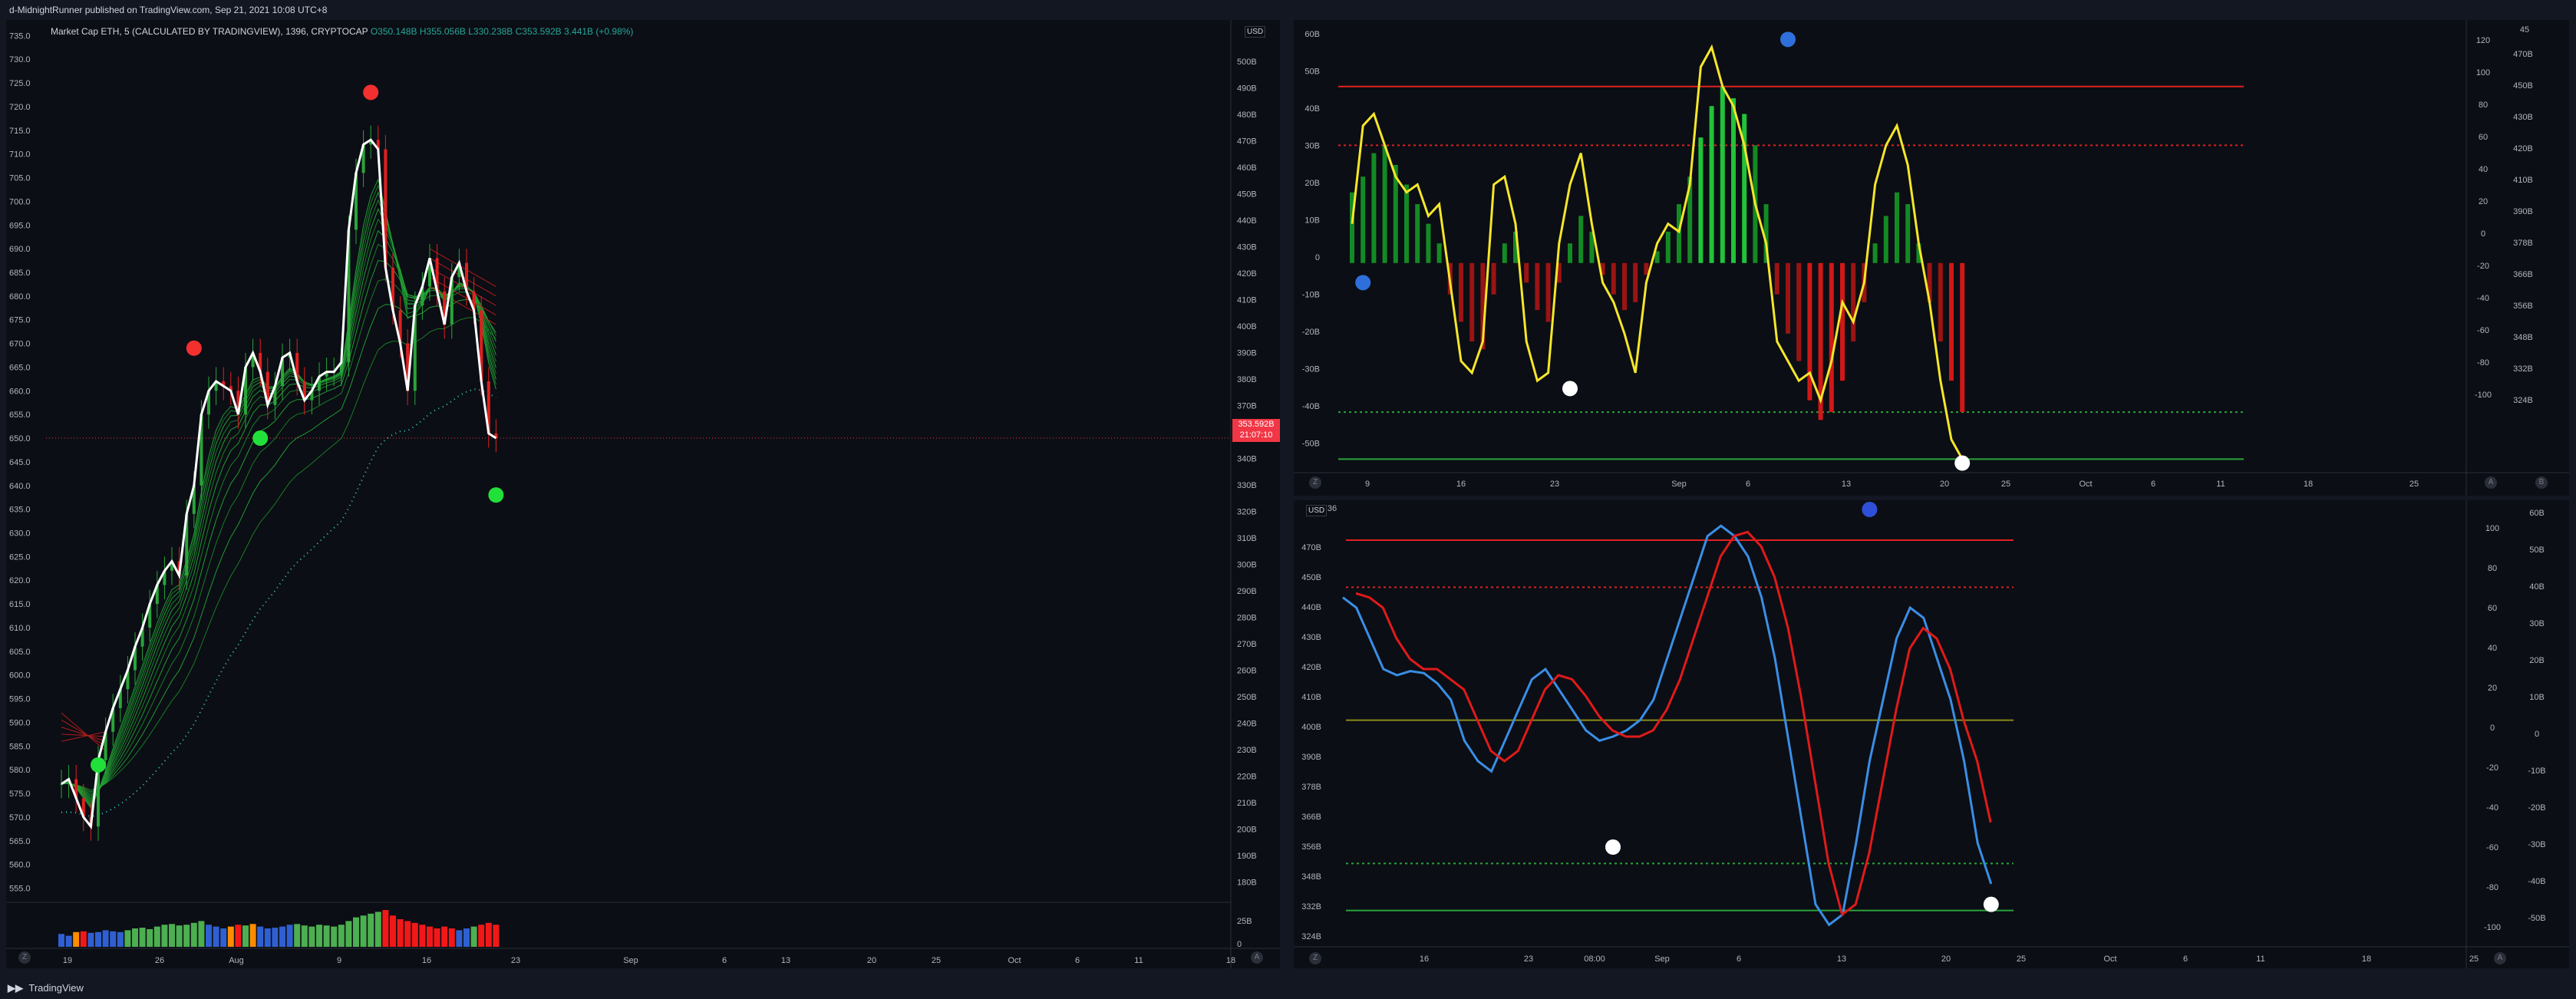 The image size is (2576, 999). What do you see at coordinates (2523, 306) in the screenshot?
I see `osc-right-axis-tick-b: 356B` at bounding box center [2523, 306].